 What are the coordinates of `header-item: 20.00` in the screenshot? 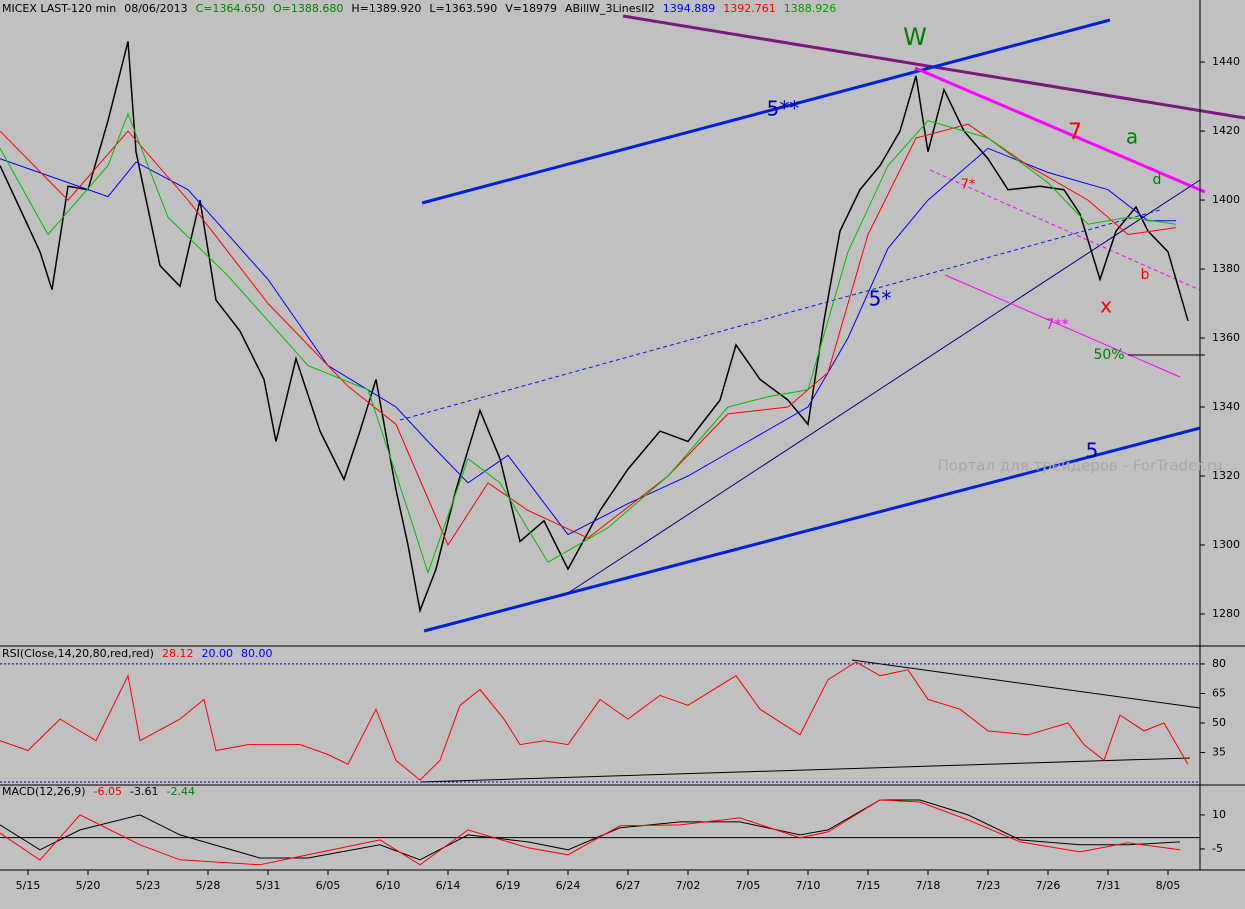 It's located at (217, 653).